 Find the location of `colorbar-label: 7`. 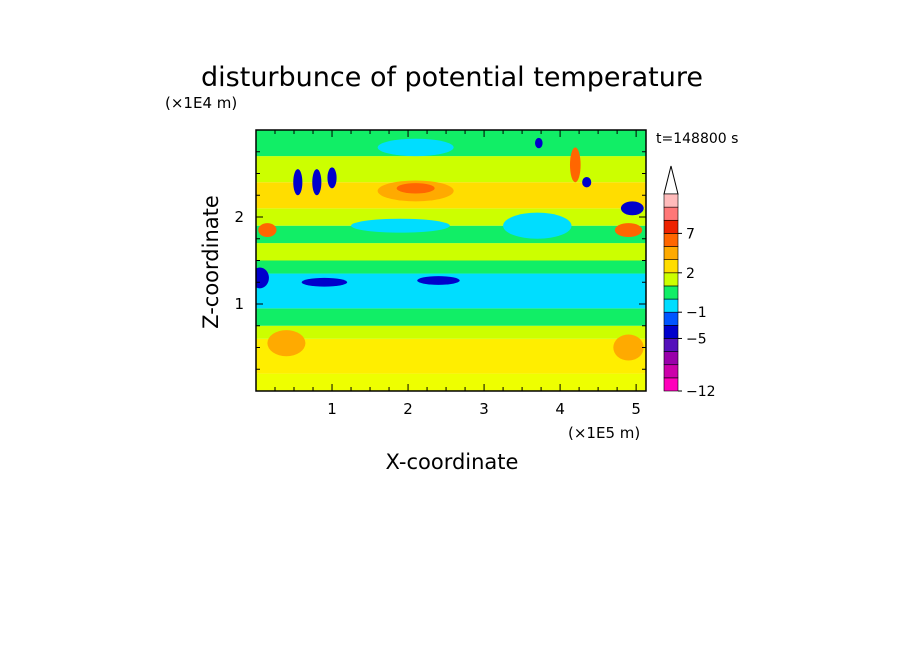

colorbar-label: 7 is located at coordinates (690, 234).